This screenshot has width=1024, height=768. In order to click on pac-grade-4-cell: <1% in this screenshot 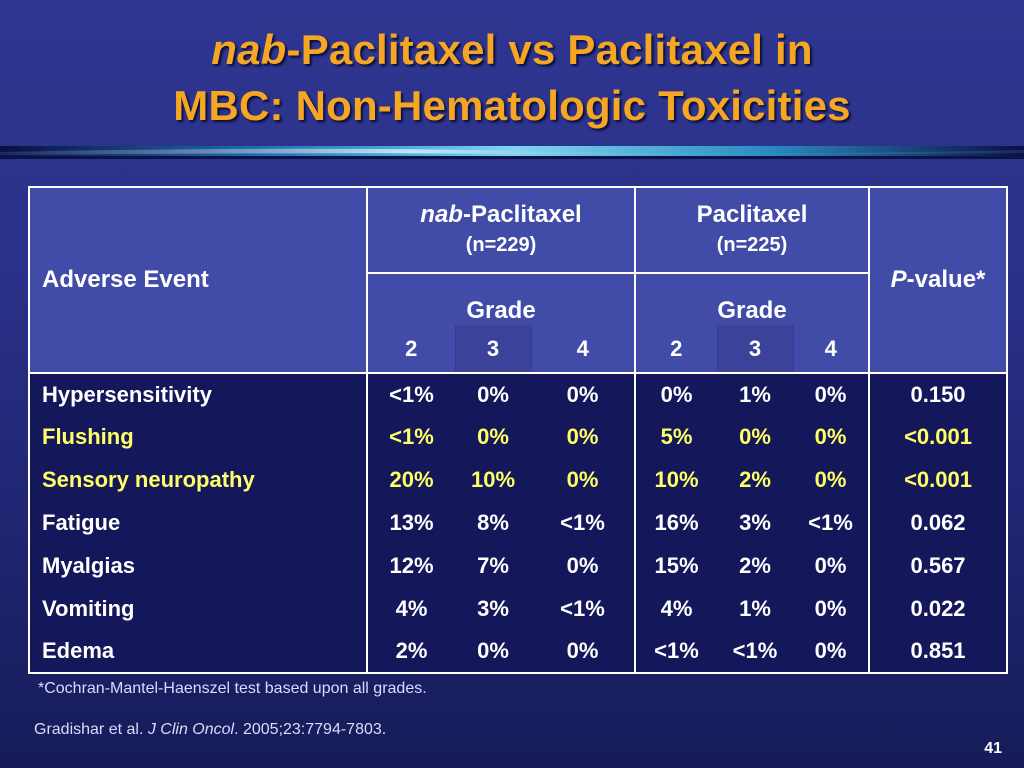, I will do `click(832, 522)`.